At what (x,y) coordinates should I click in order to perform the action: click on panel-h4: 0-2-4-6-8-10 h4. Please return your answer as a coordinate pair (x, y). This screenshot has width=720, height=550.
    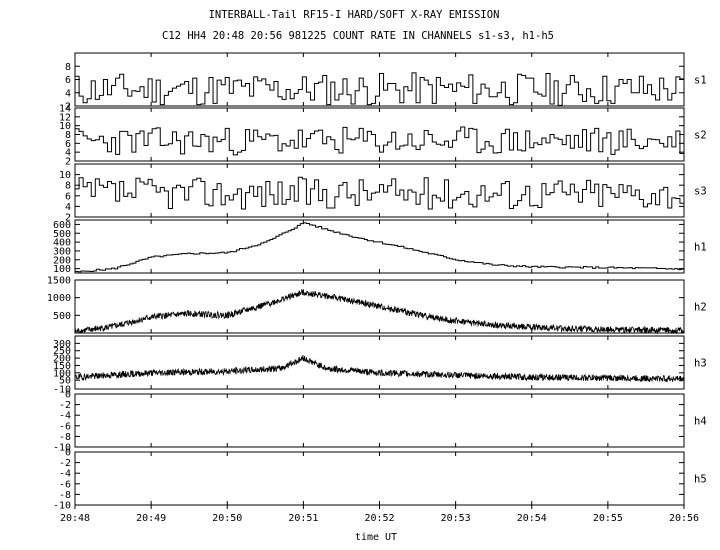
    Looking at the image, I should click on (380, 422).